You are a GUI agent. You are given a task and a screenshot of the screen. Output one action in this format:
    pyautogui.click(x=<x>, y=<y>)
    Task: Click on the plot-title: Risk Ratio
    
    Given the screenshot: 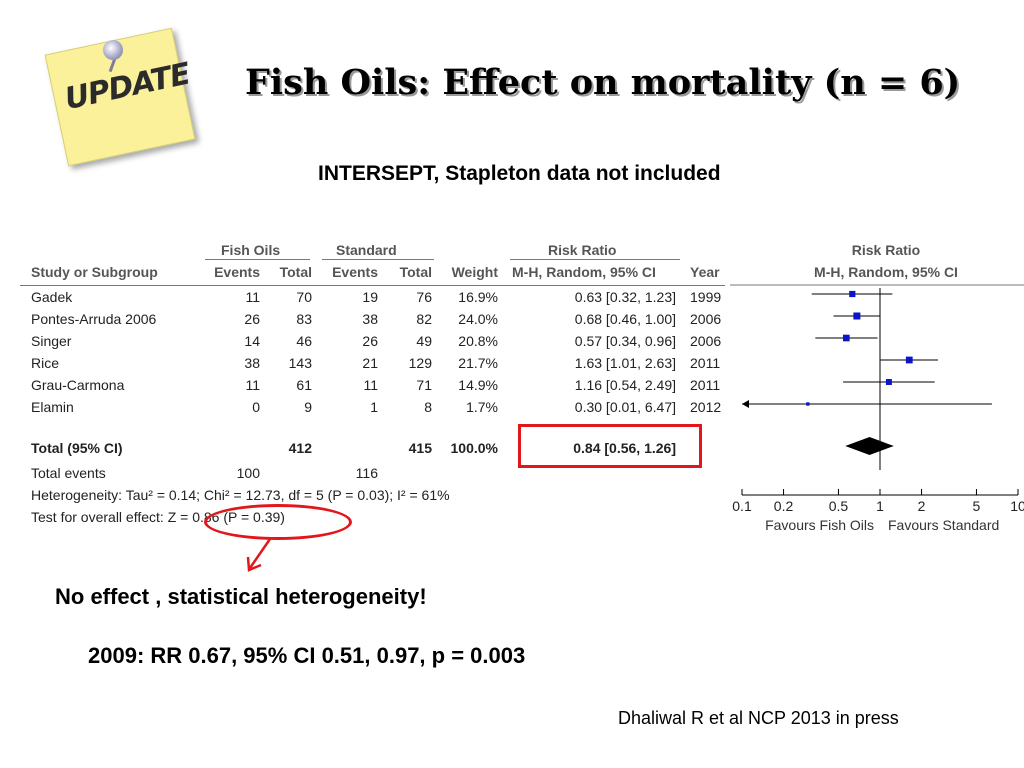 What is the action you would take?
    pyautogui.click(x=886, y=250)
    